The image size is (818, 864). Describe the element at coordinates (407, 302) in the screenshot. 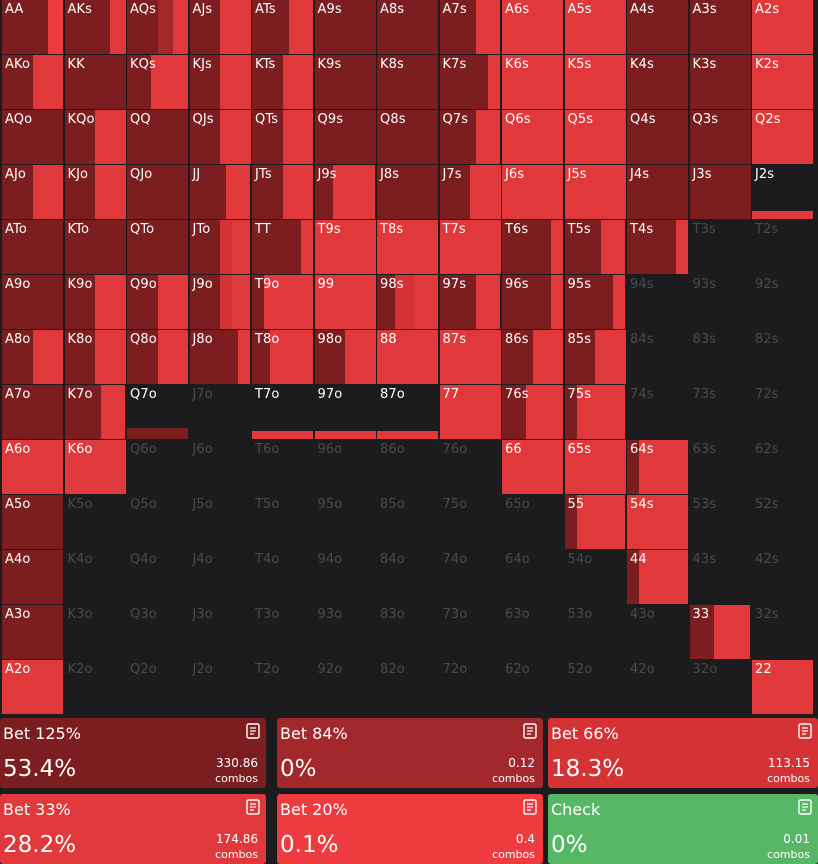

I see `hand-cell-98s: 98s` at that location.